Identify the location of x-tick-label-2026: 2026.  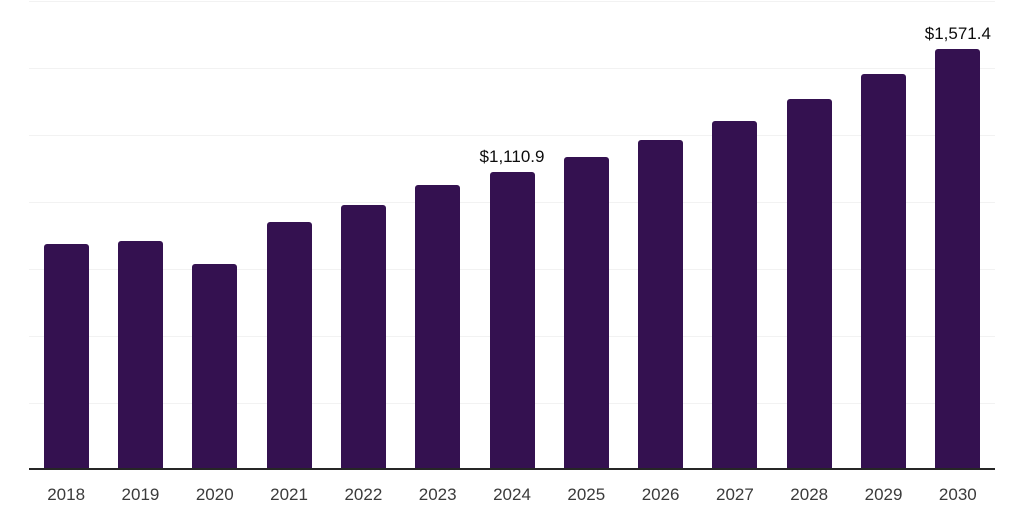
(660, 494).